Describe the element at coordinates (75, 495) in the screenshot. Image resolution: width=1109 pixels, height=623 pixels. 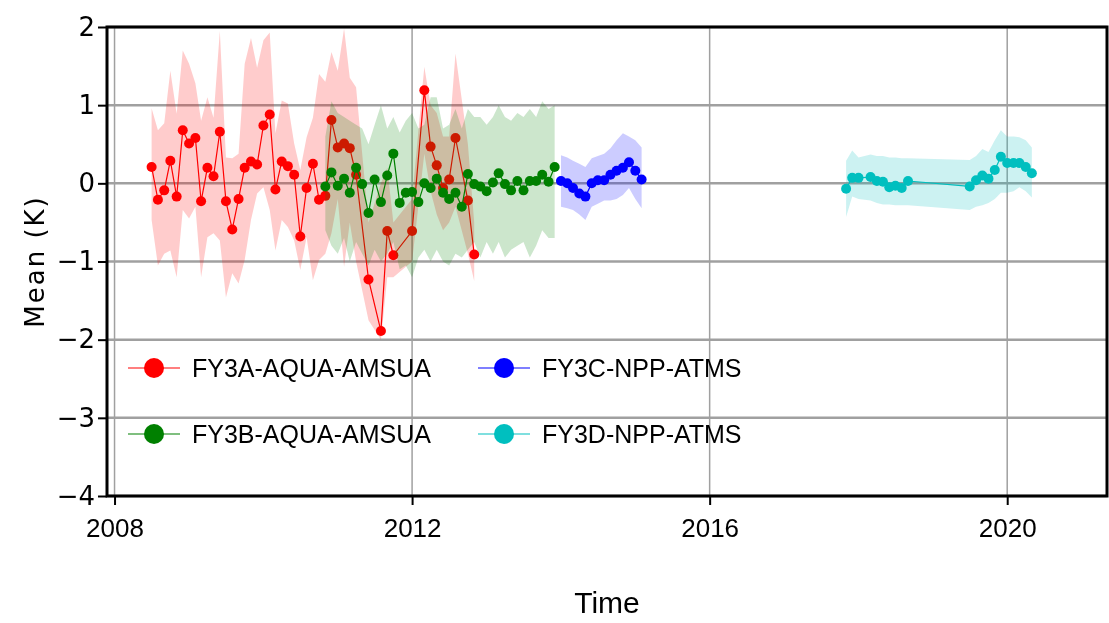
I see `y-tick-label: −4` at that location.